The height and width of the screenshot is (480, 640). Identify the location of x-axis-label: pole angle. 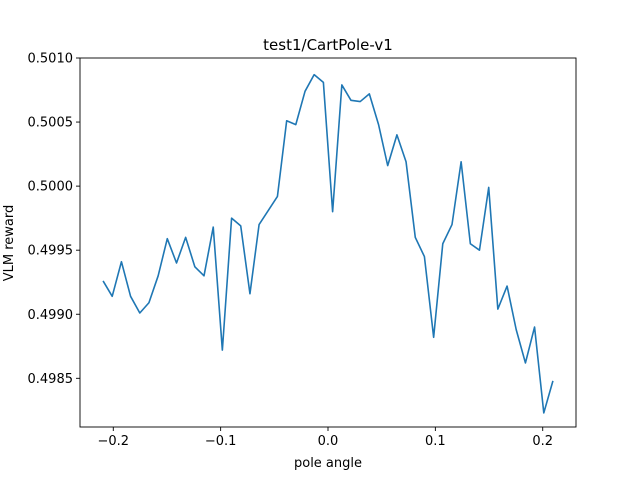
(328, 463).